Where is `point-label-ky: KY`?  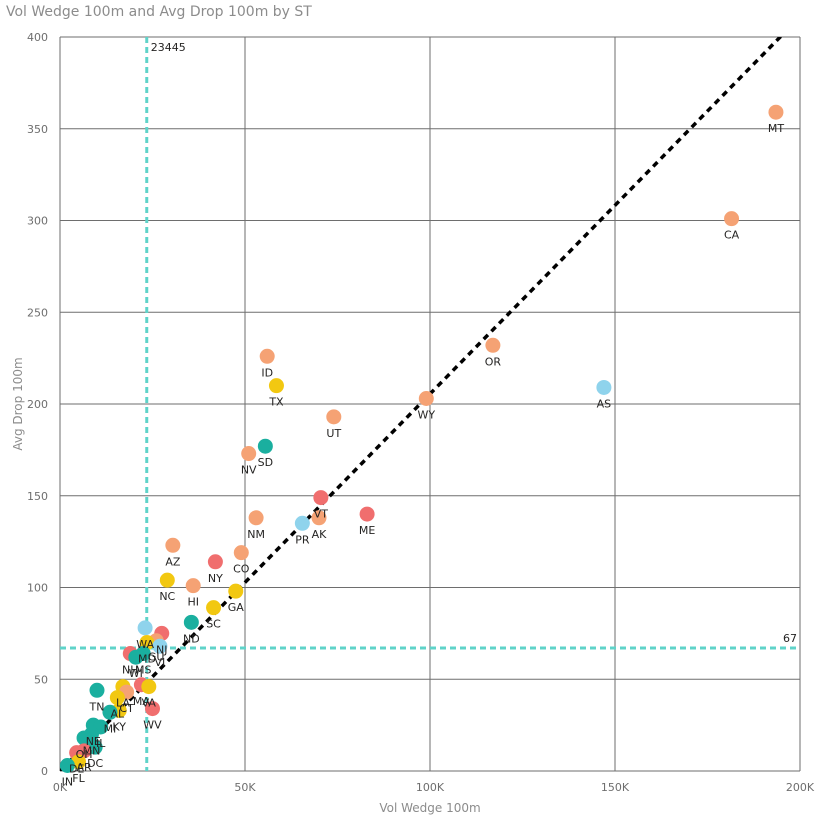
point-label-ky: KY is located at coordinates (119, 726).